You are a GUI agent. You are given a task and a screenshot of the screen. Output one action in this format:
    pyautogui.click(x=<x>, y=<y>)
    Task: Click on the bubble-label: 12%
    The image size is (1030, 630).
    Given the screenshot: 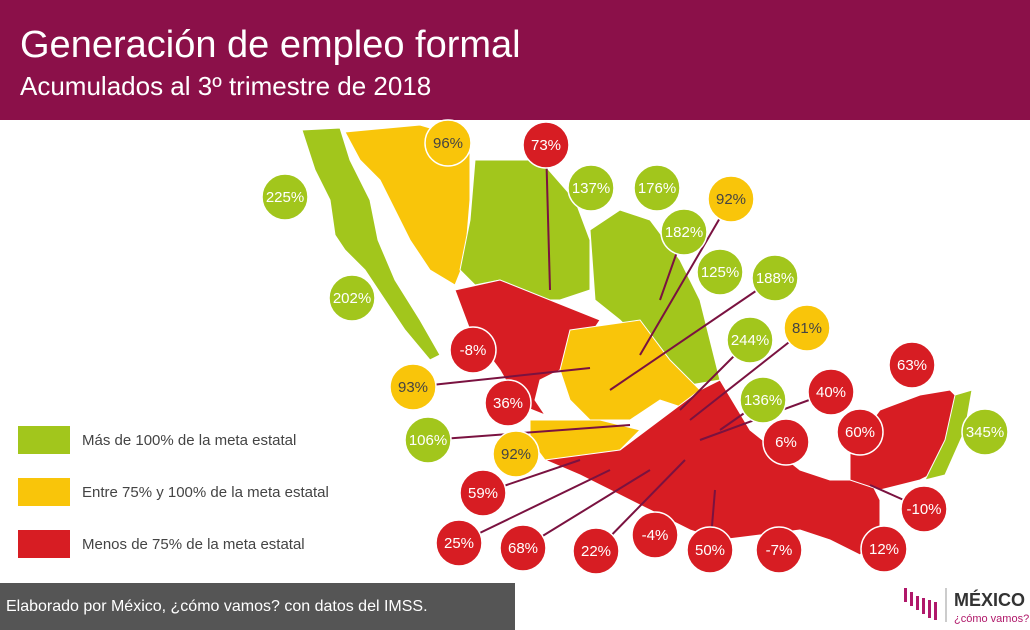 What is the action you would take?
    pyautogui.click(x=884, y=549)
    